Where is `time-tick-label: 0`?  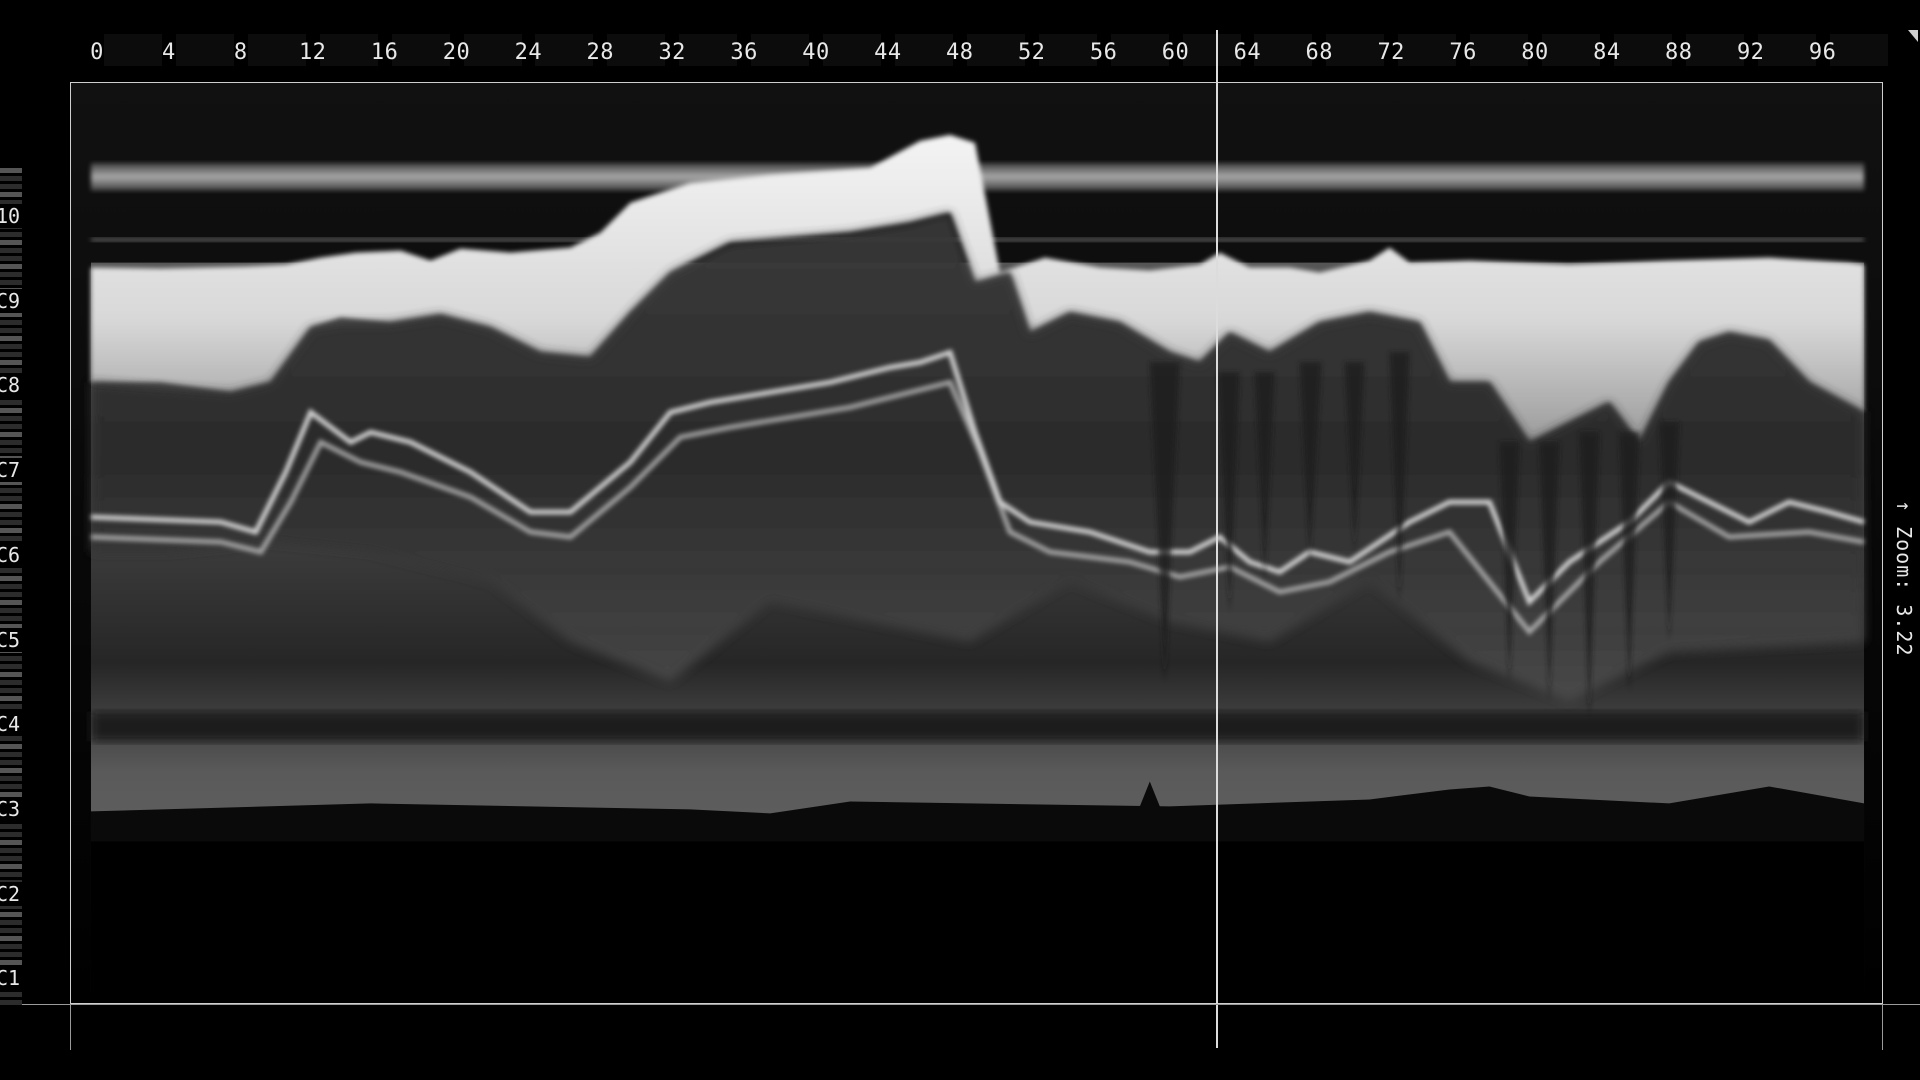
time-tick-label: 0 is located at coordinates (97, 52).